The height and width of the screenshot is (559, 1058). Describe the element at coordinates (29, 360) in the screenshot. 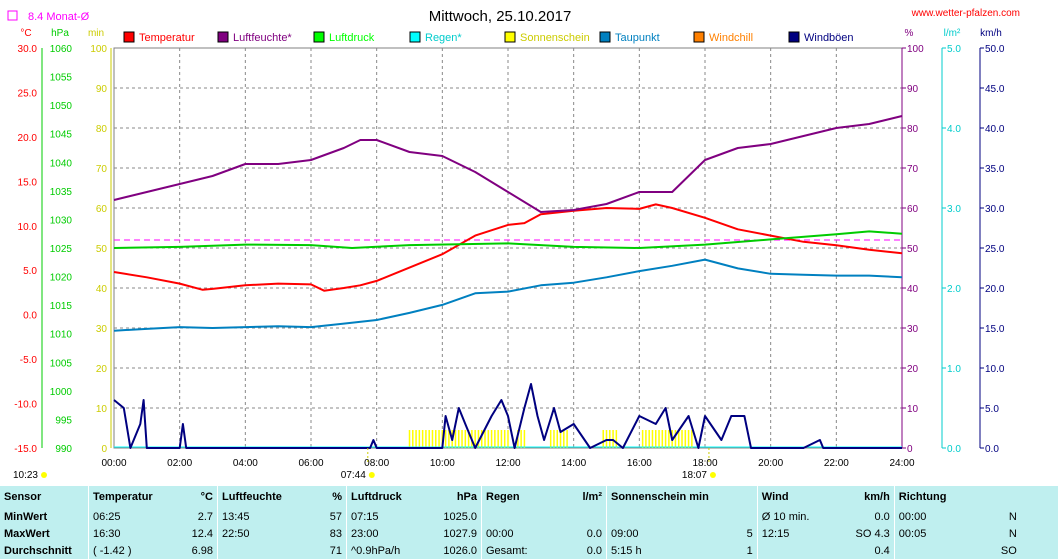

I see `temp-tick: -5.0` at that location.